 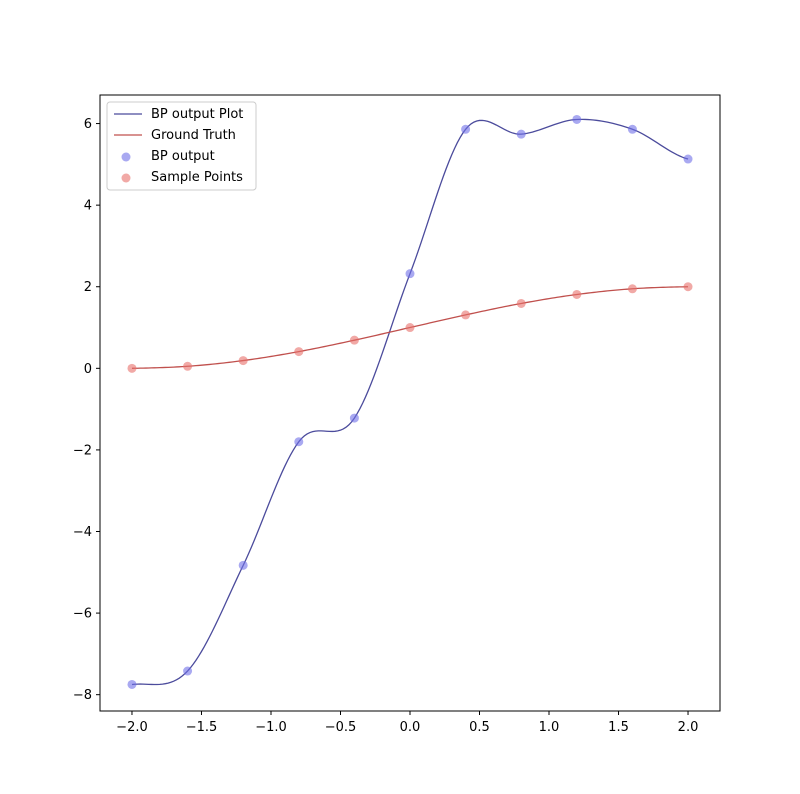 I want to click on y-tick-label: 2, so click(x=88, y=287).